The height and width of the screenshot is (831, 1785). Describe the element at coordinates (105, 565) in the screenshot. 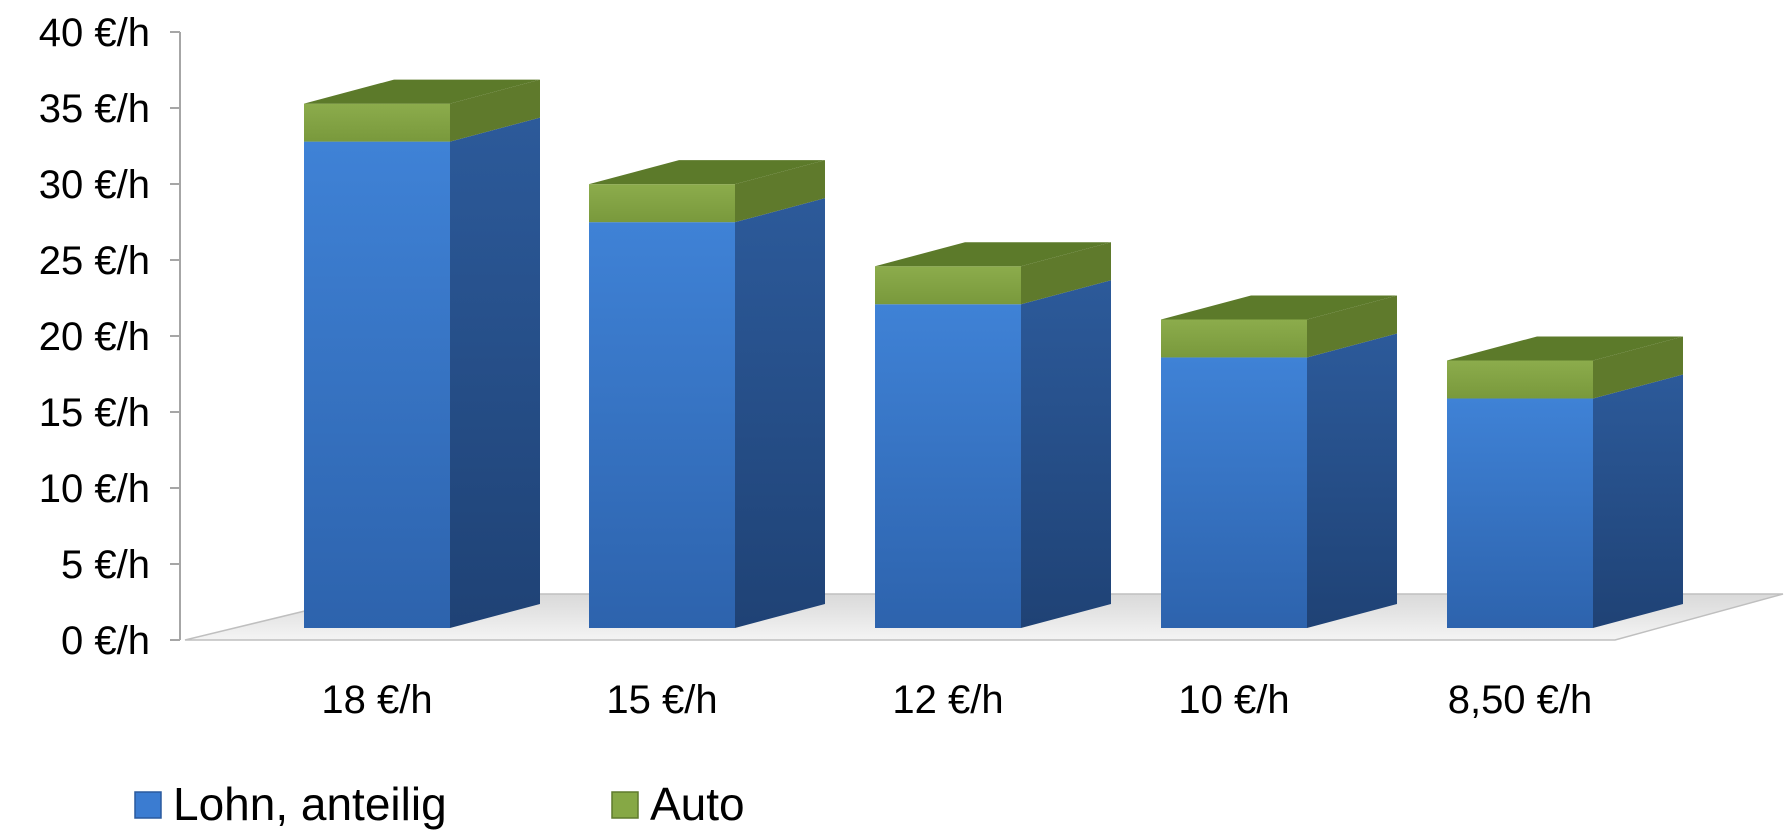

I see `y-tick-label: 5 €/h` at that location.